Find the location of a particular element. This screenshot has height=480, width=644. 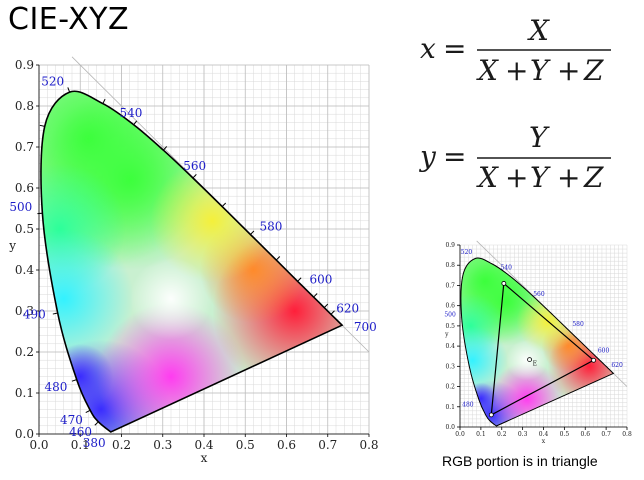

inset-y-tick-label: 0.8 is located at coordinates (450, 265).